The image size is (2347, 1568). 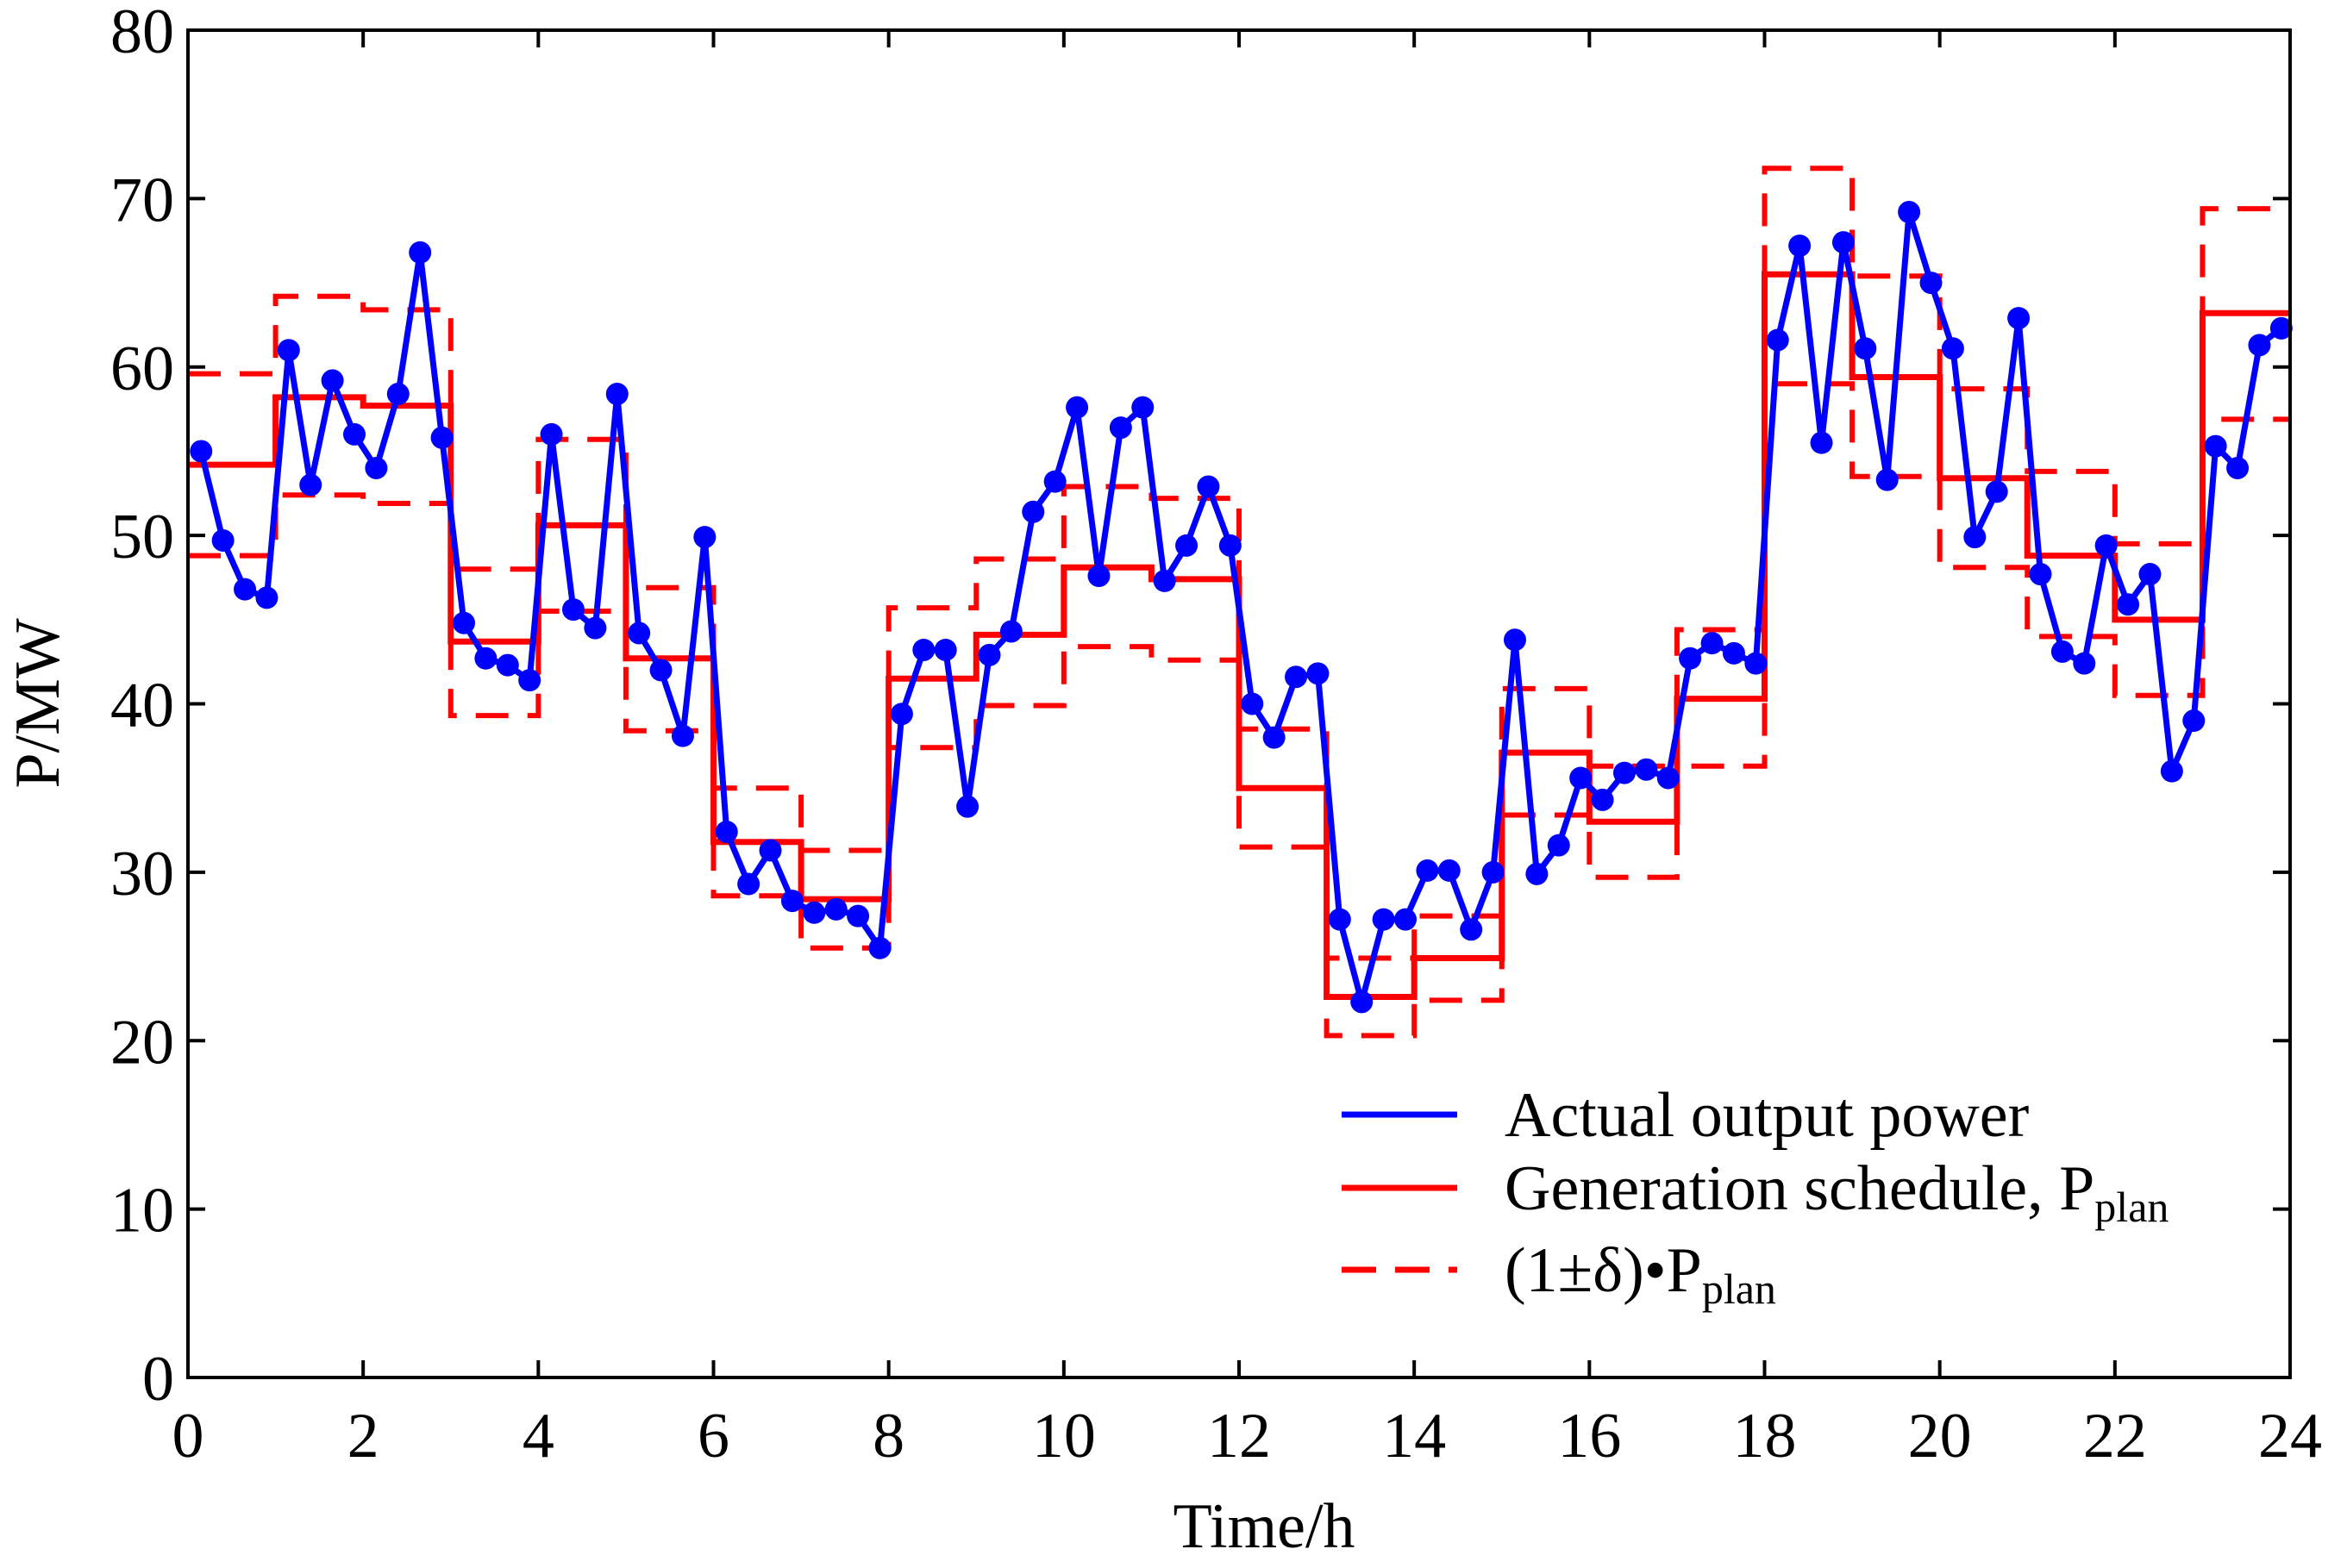 What do you see at coordinates (142, 537) in the screenshot?
I see `y-tick-label: 50` at bounding box center [142, 537].